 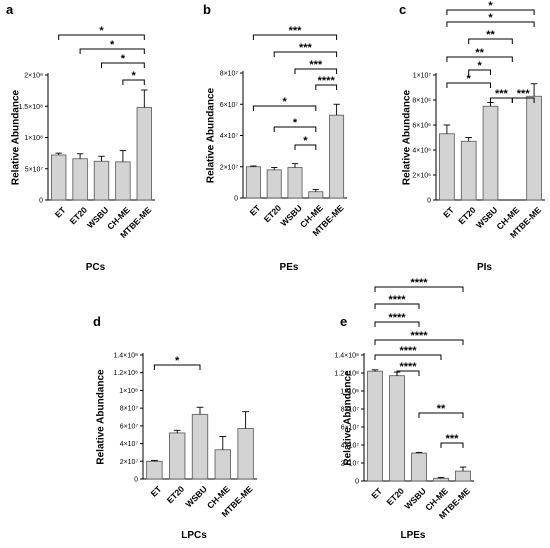 What do you see at coordinates (195, 496) in the screenshot?
I see `x-tick-label: WSBU` at bounding box center [195, 496].